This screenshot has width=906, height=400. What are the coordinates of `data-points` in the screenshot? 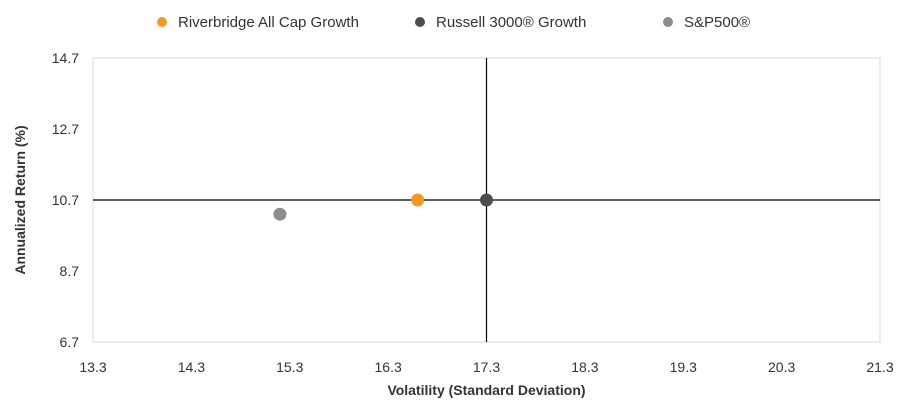 It's located at (383, 207).